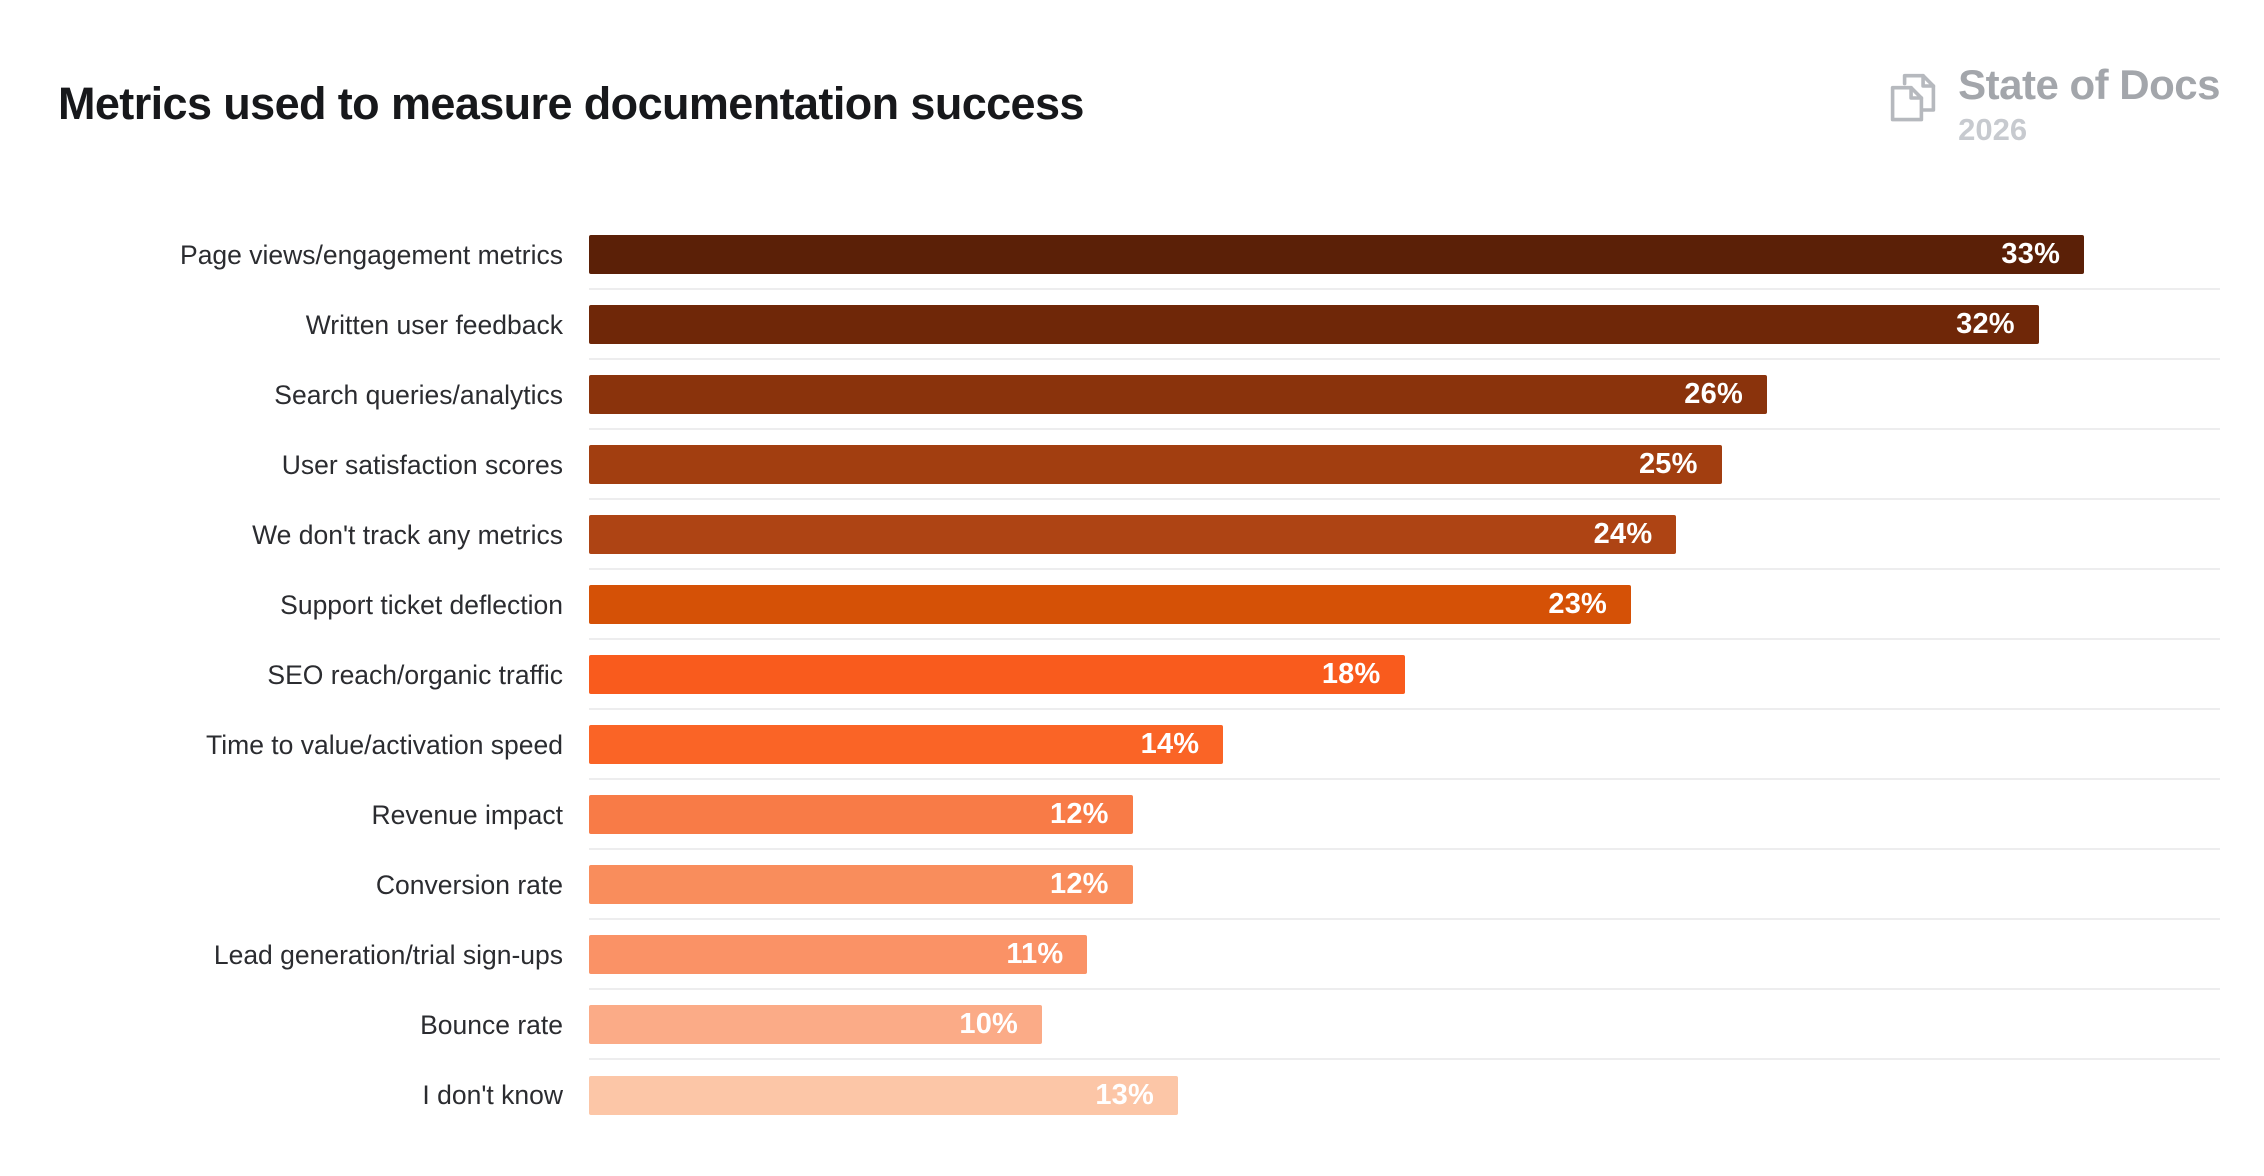 Image resolution: width=2264 pixels, height=1176 pixels. I want to click on chart-row: Search queries/analytics 26%, so click(1139, 395).